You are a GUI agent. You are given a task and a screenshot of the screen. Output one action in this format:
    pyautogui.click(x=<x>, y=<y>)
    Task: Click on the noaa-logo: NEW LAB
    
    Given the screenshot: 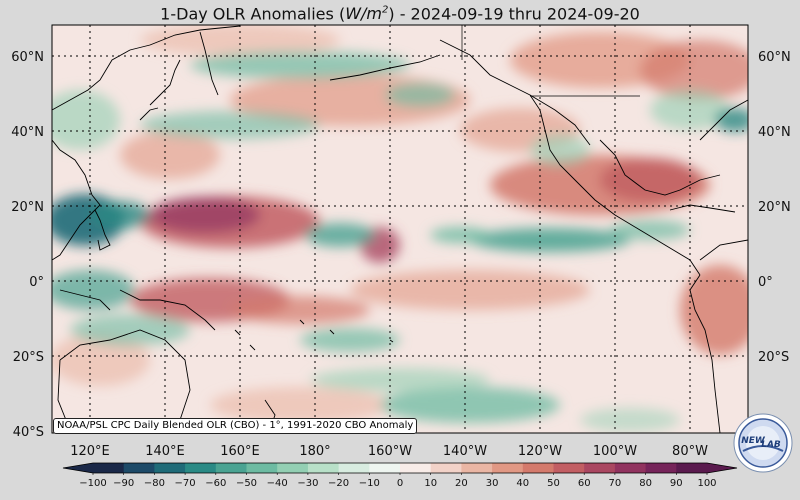 What is the action you would take?
    pyautogui.click(x=763, y=443)
    